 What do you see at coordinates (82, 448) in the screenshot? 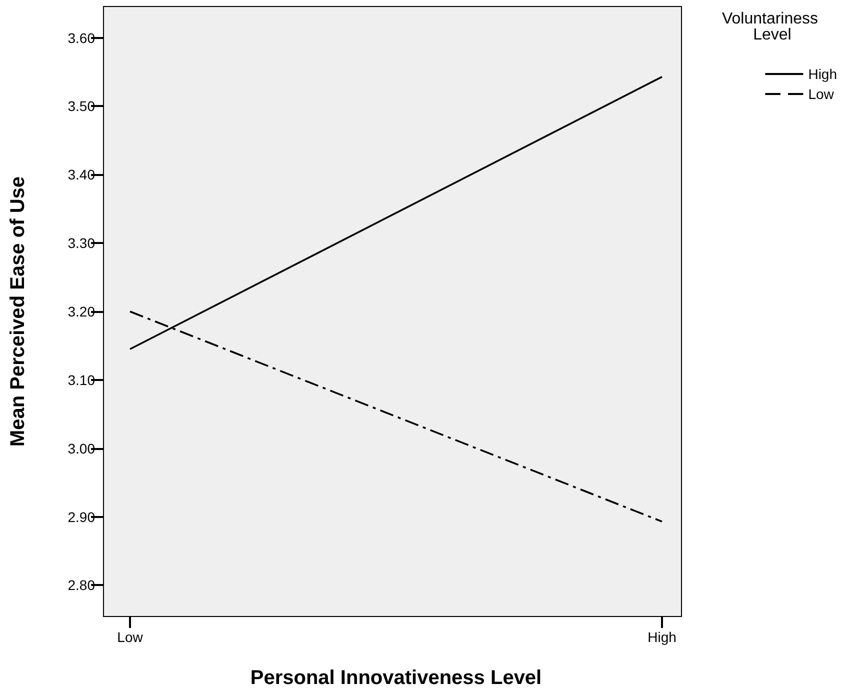
I see `y-tick-label: 3.00` at bounding box center [82, 448].